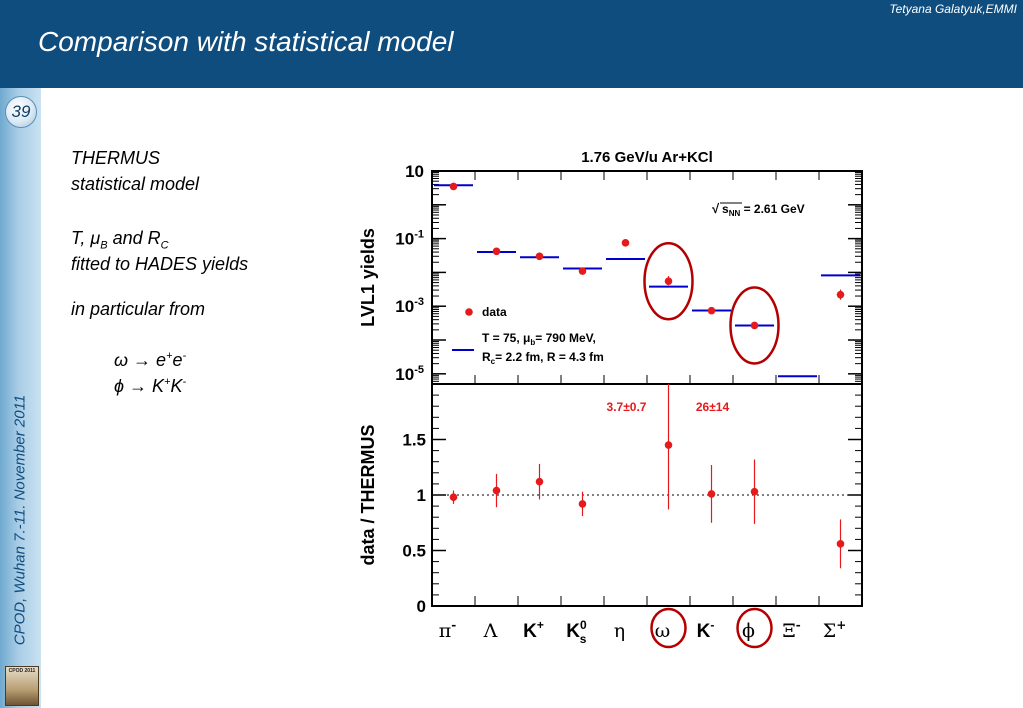 Image resolution: width=1023 pixels, height=708 pixels. Describe the element at coordinates (421, 606) in the screenshot. I see `y-tick-label: 0` at that location.